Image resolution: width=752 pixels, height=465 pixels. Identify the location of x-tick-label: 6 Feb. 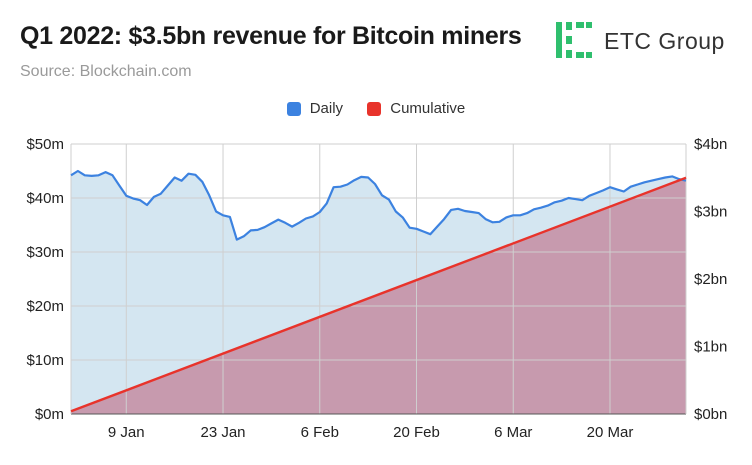
(320, 432).